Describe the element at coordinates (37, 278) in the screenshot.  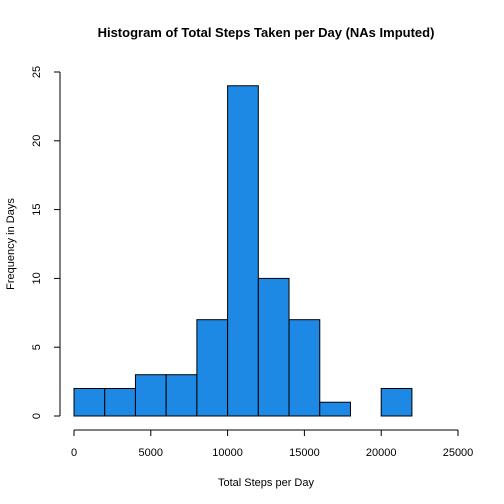
I see `y-tick-label: 10` at that location.